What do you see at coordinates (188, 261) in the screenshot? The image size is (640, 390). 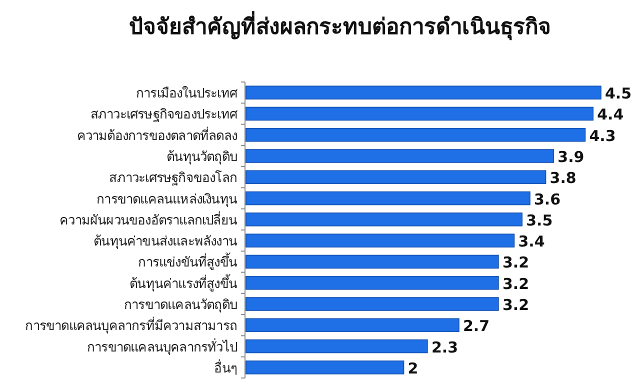 I see `y-tick-label: การแข่งขันที่สูงขึ้น` at bounding box center [188, 261].